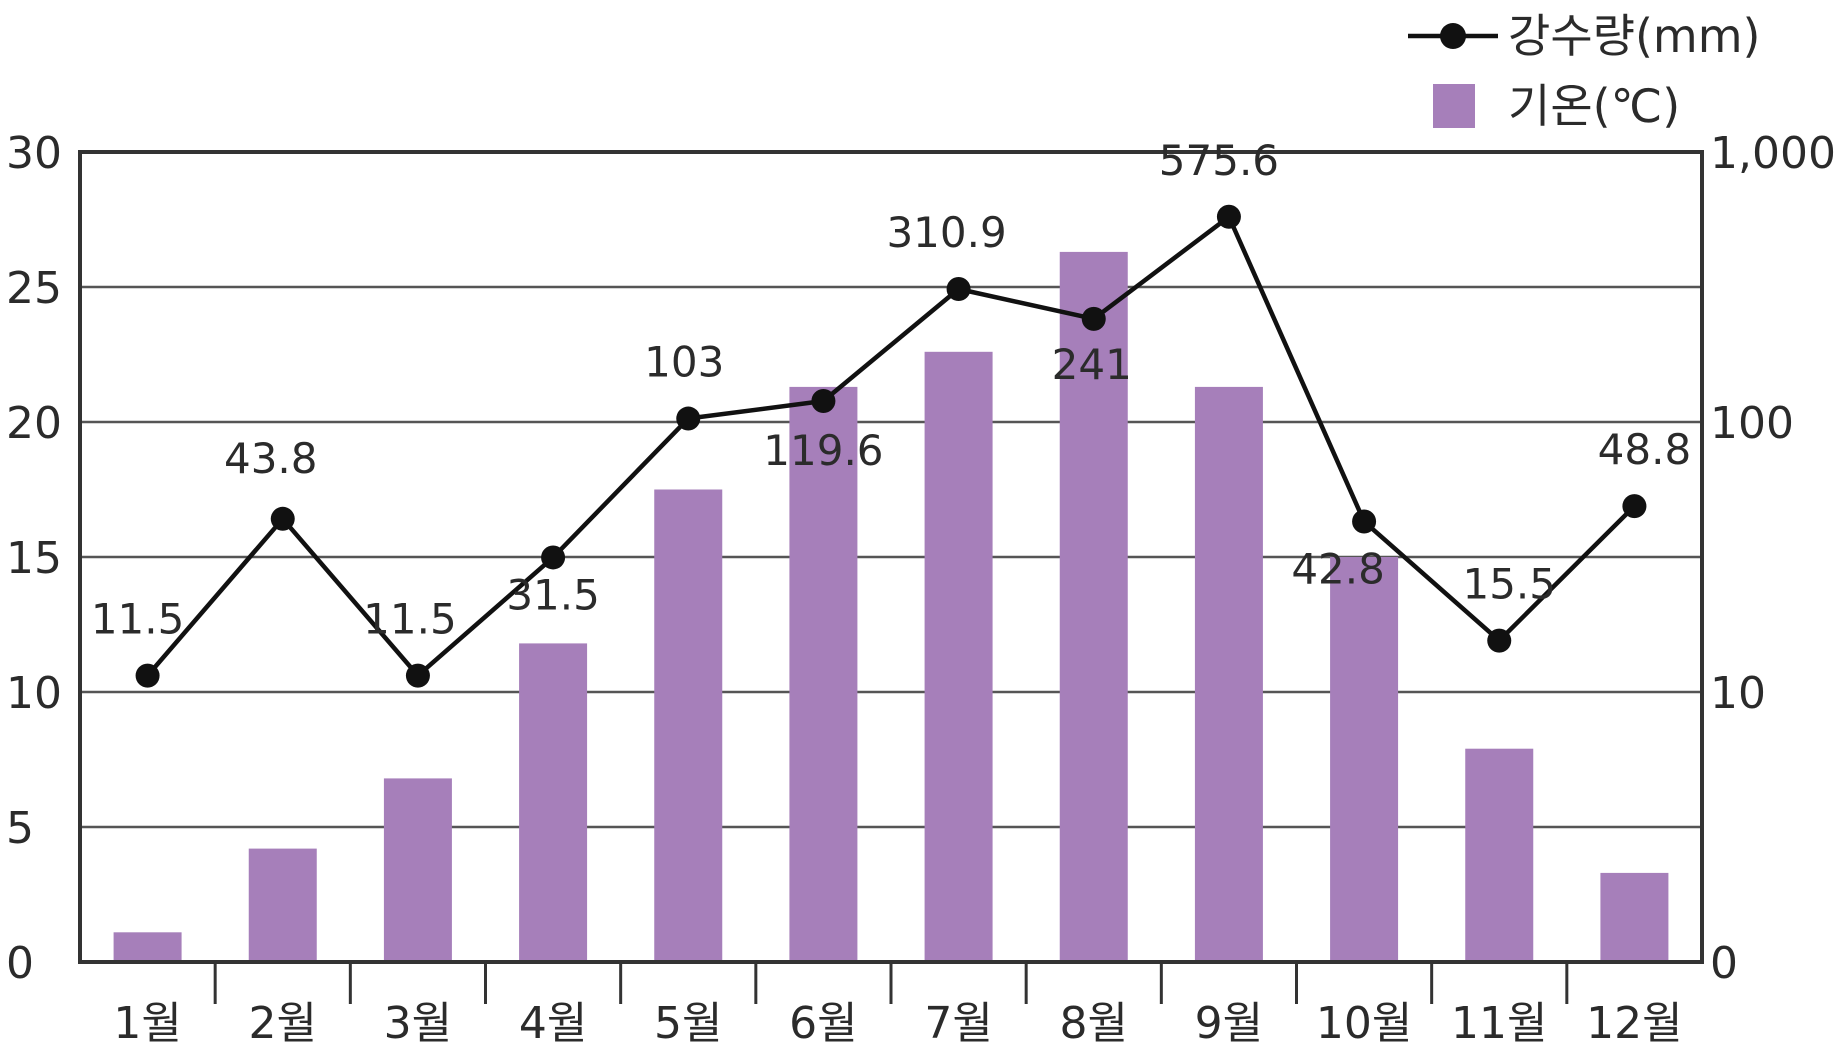 This screenshot has height=1054, width=1839. What do you see at coordinates (1453, 36) in the screenshot?
I see `legend-line-marker` at bounding box center [1453, 36].